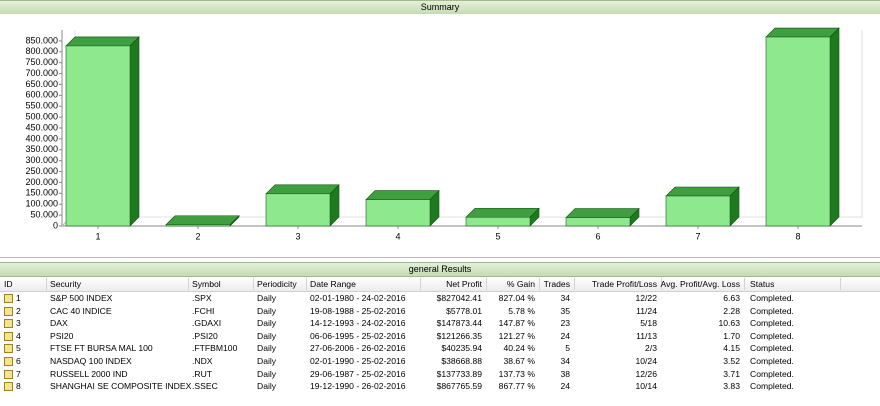 The image size is (880, 406). I want to click on table-cell: 137.73 %, so click(516, 373).